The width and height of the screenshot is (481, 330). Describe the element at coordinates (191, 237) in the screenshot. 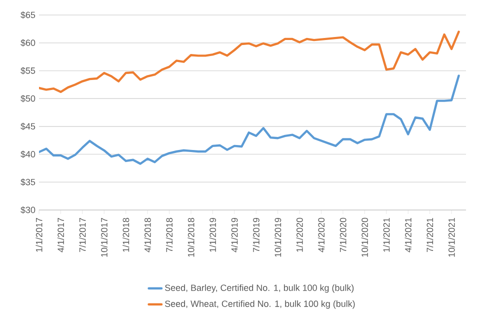

I see `x-tick-label: 10/1/2018` at that location.